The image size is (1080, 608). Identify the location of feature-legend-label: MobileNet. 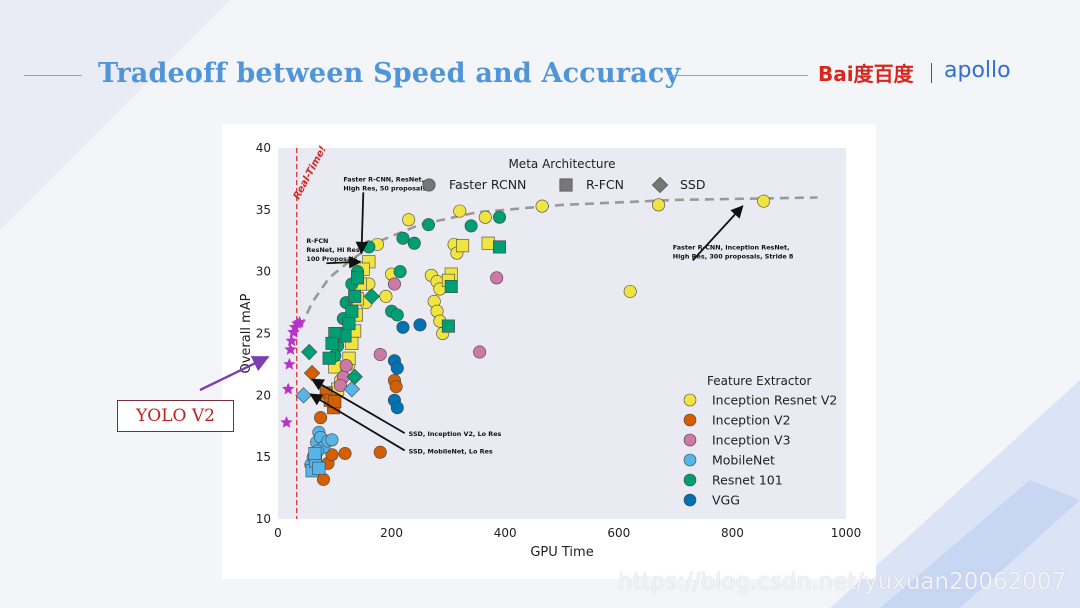
(743, 460).